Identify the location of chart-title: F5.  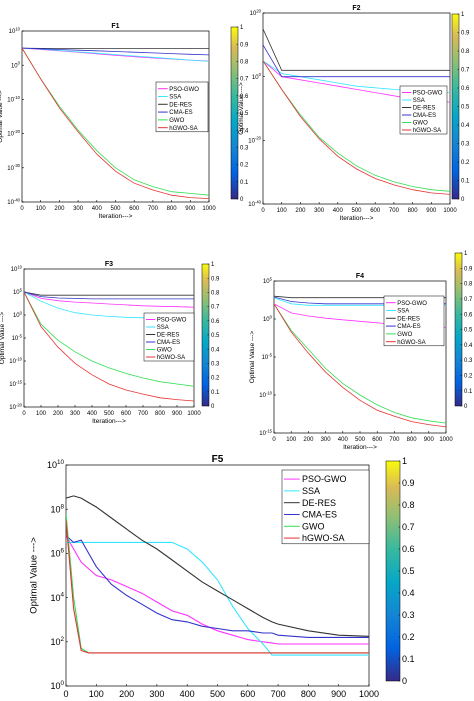
(218, 459).